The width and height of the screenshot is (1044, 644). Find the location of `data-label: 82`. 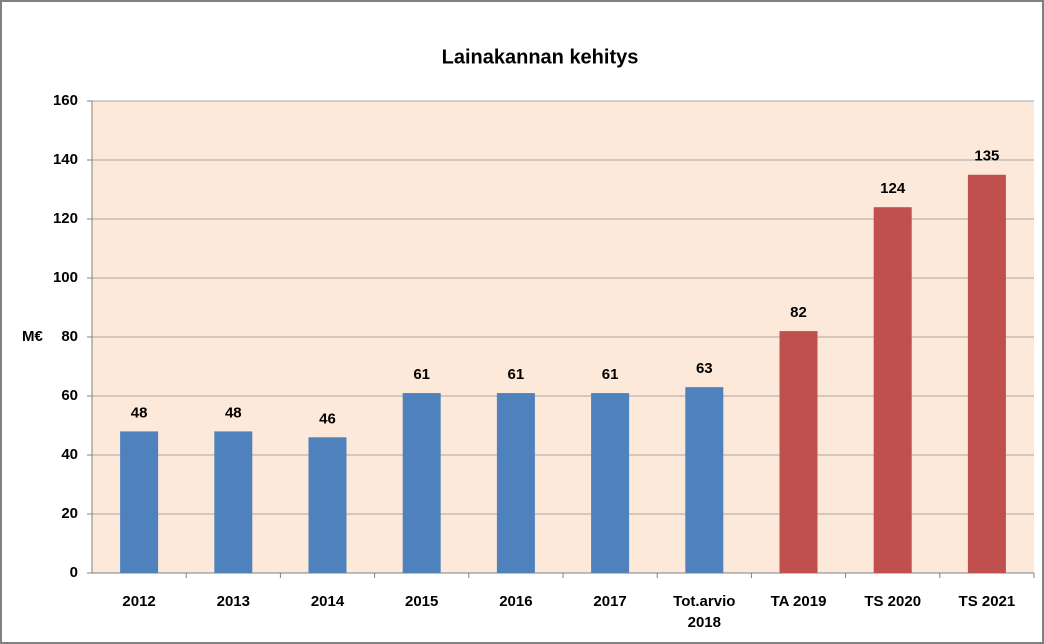

data-label: 82 is located at coordinates (798, 312).